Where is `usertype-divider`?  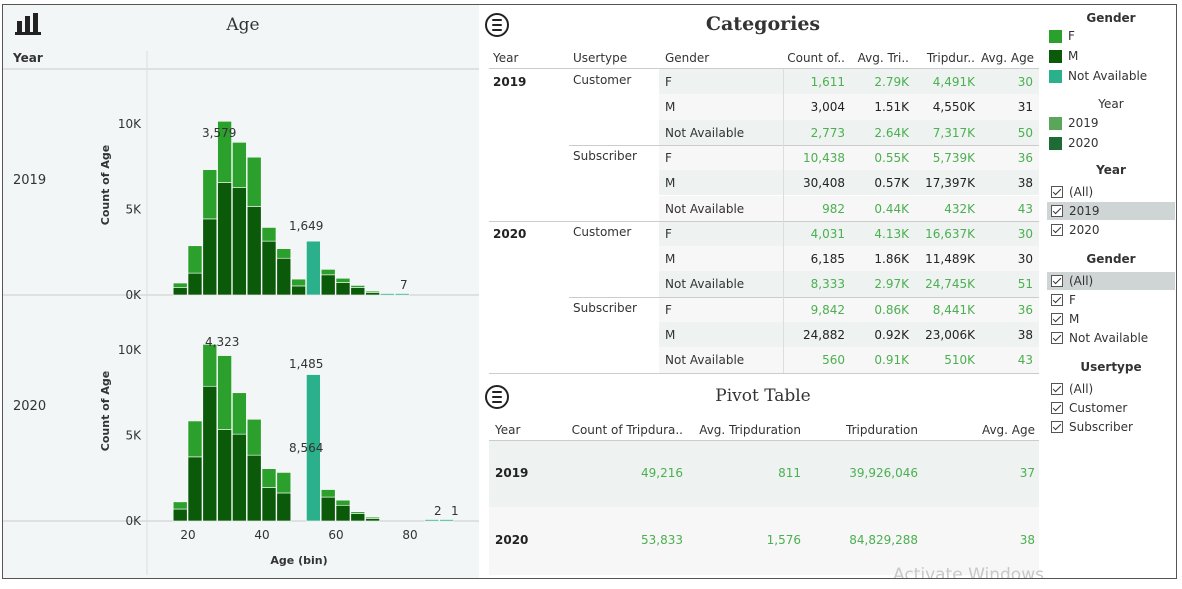
usertype-divider is located at coordinates (804, 297).